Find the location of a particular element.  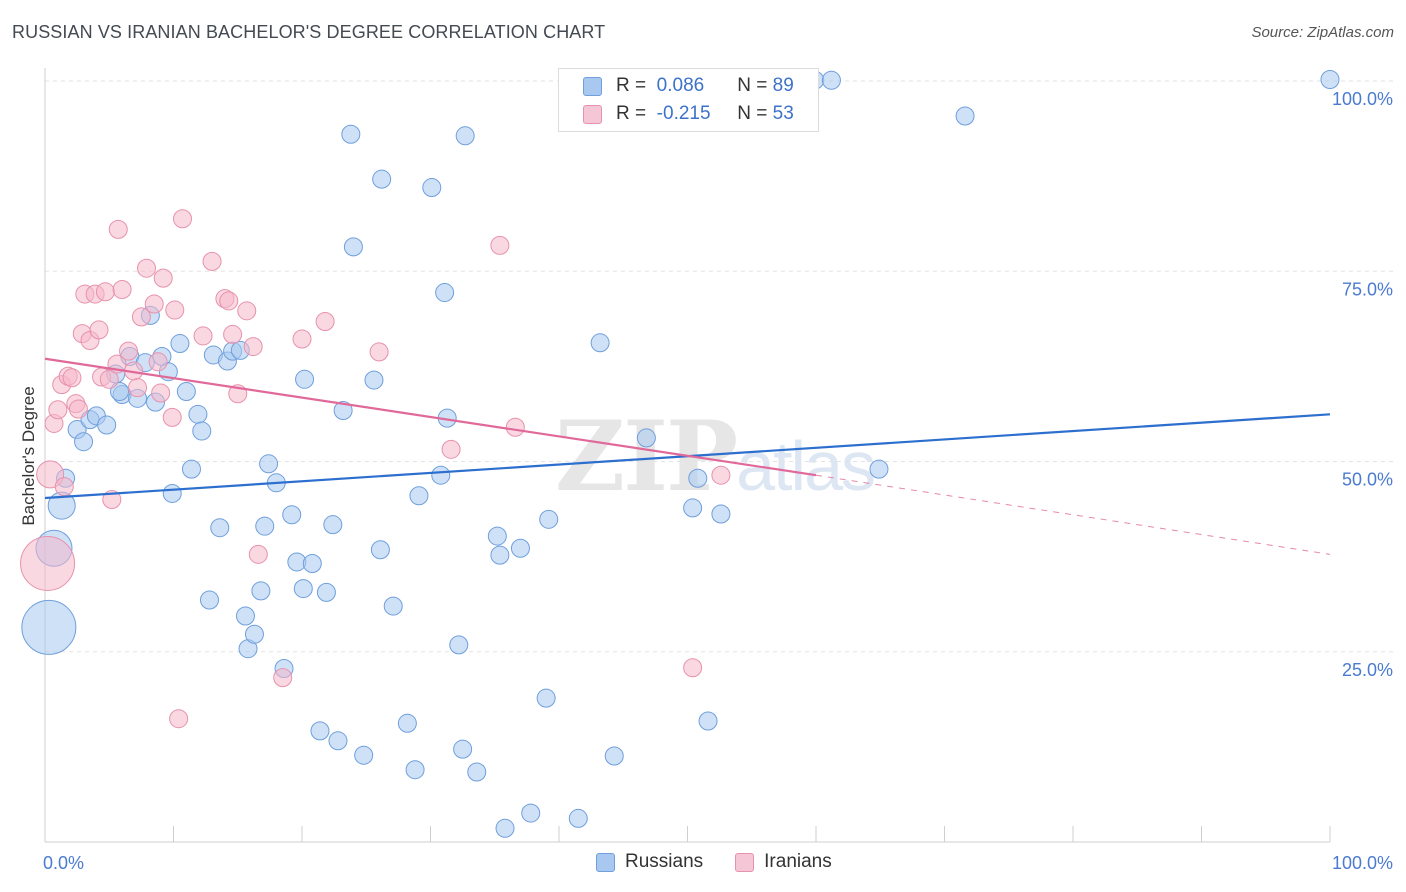

legend-swatch-iranians is located at coordinates (592, 114).